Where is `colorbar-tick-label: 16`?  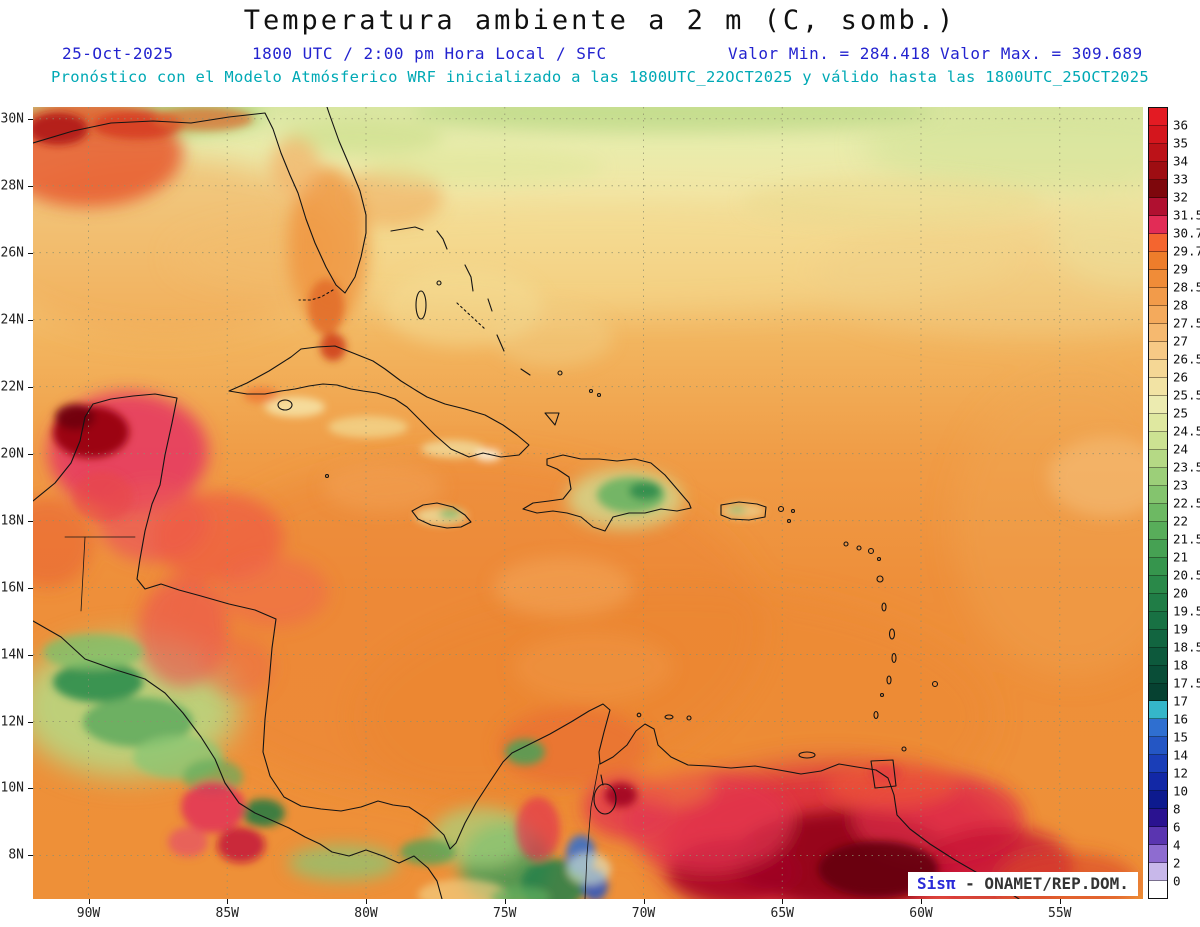
colorbar-tick-label: 16 is located at coordinates (1181, 719).